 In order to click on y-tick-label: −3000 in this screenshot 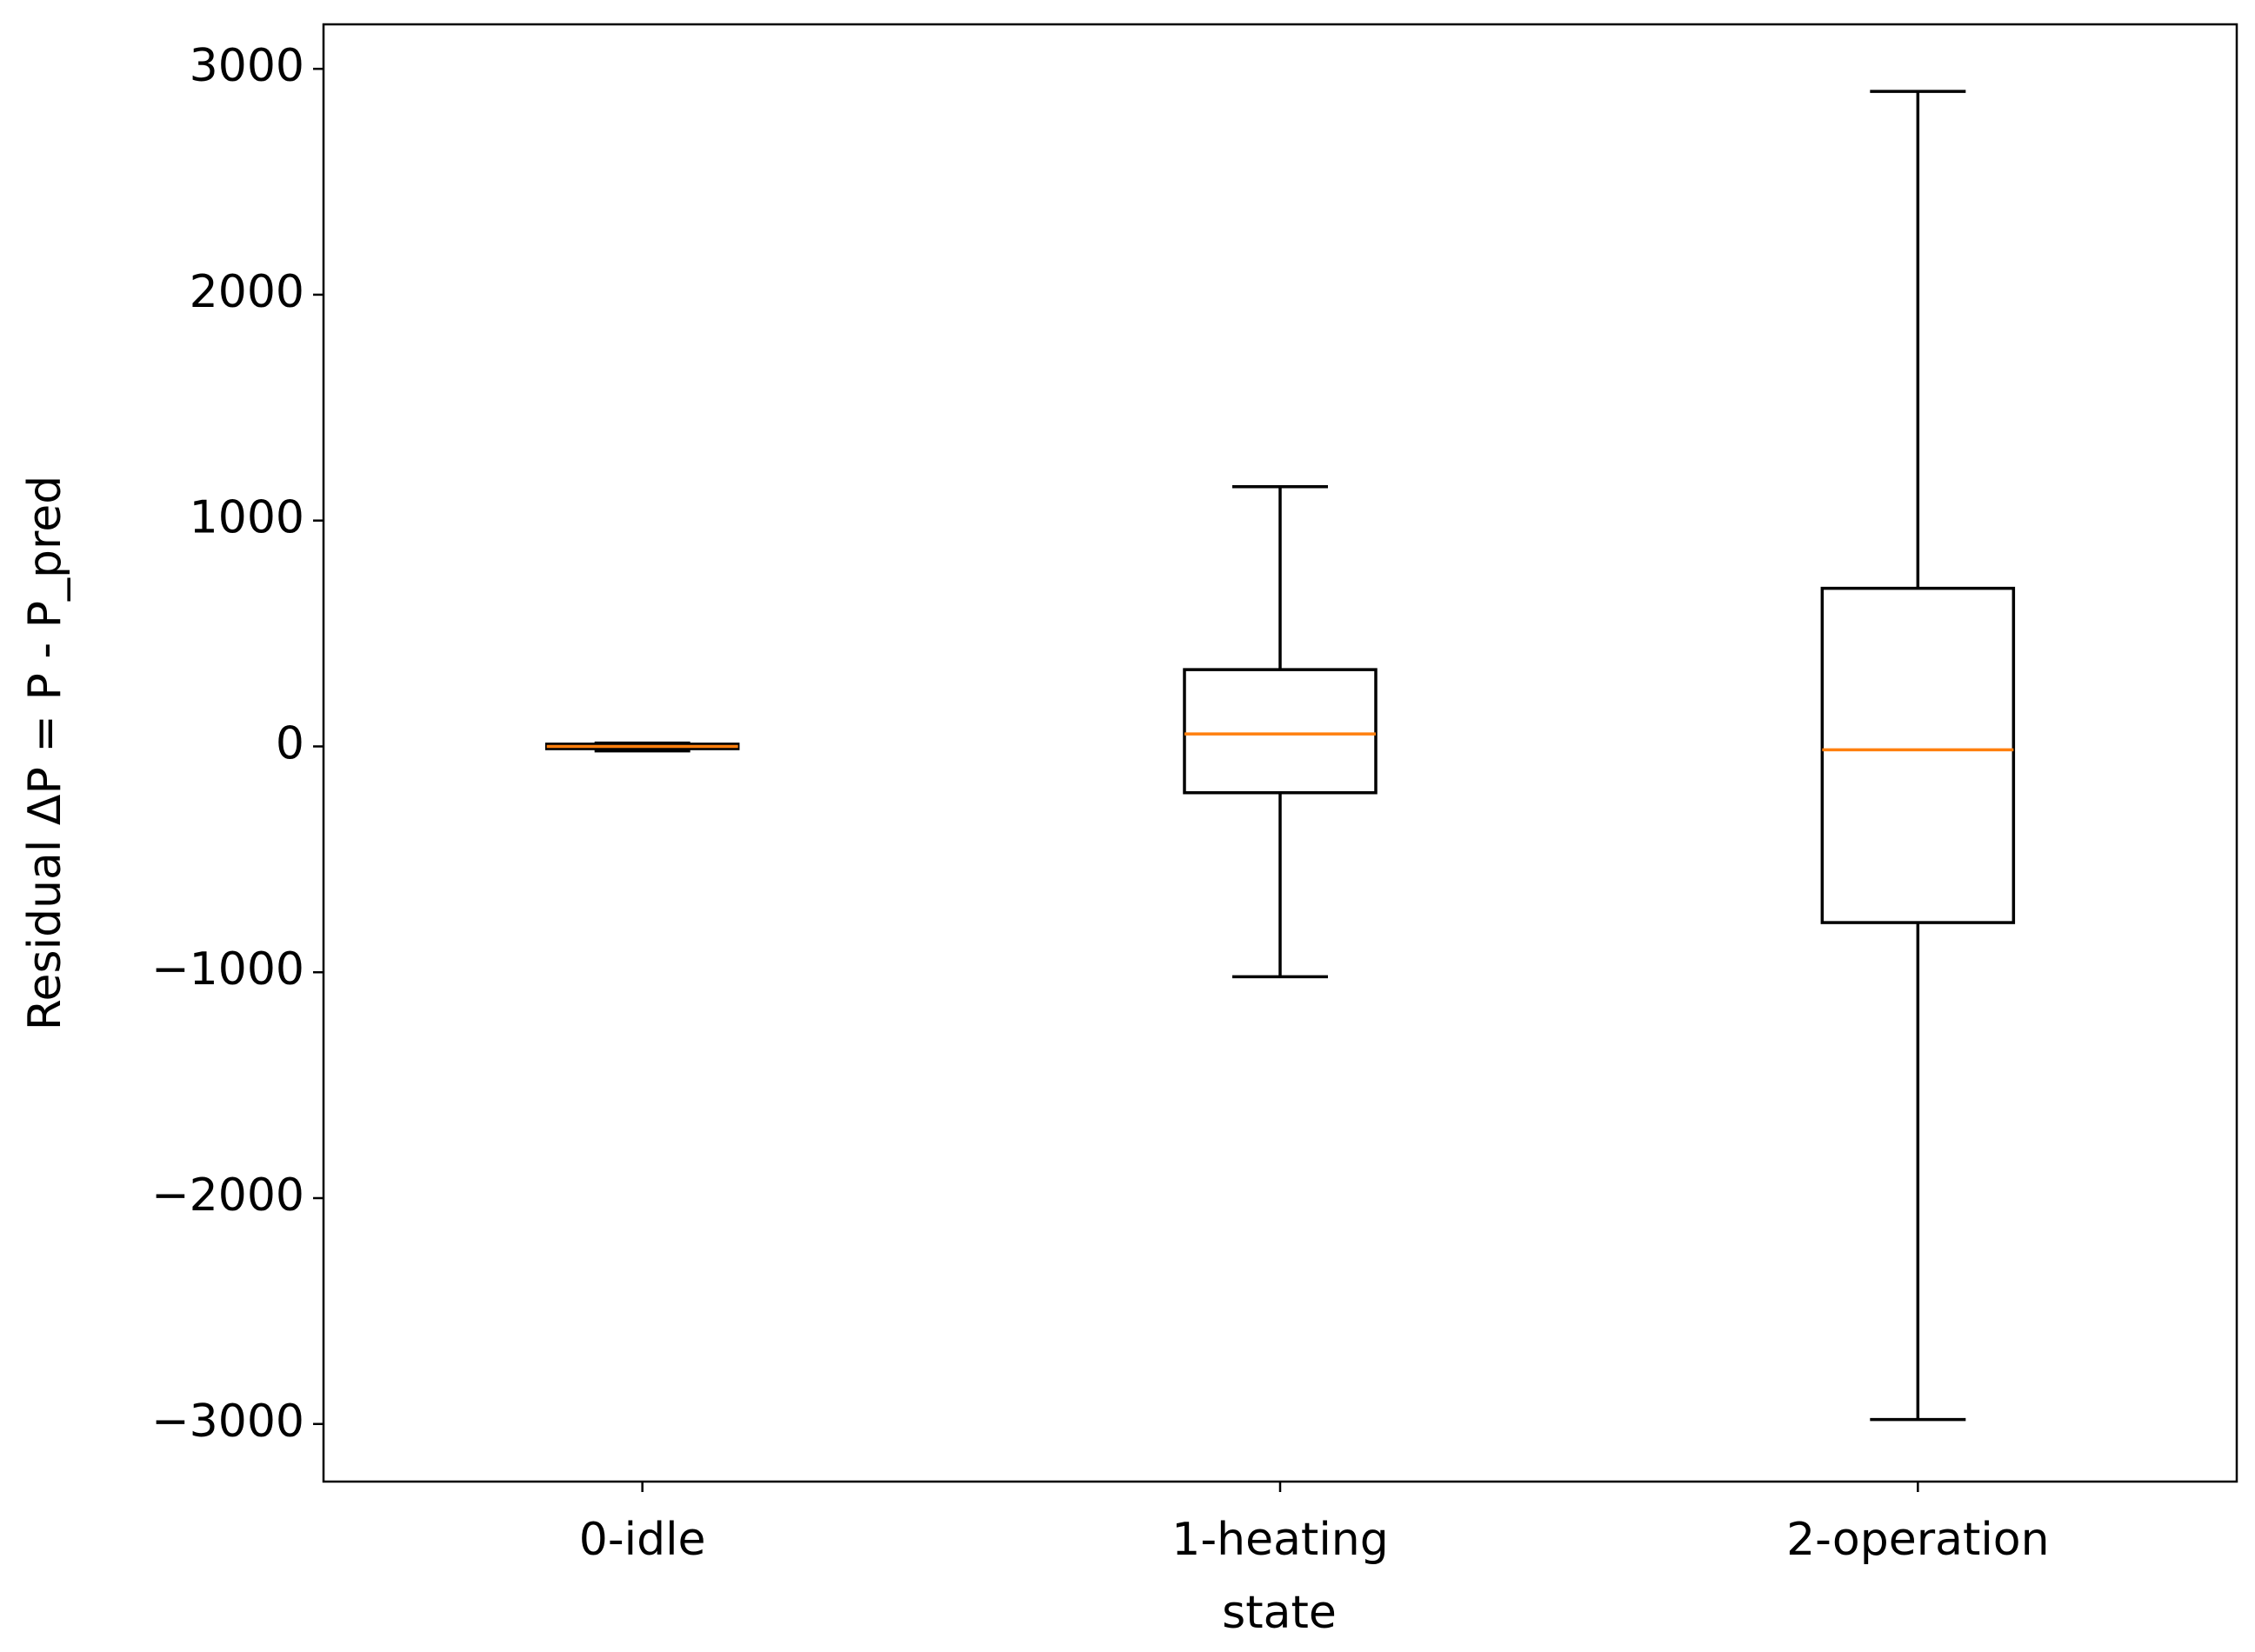, I will do `click(228, 1422)`.